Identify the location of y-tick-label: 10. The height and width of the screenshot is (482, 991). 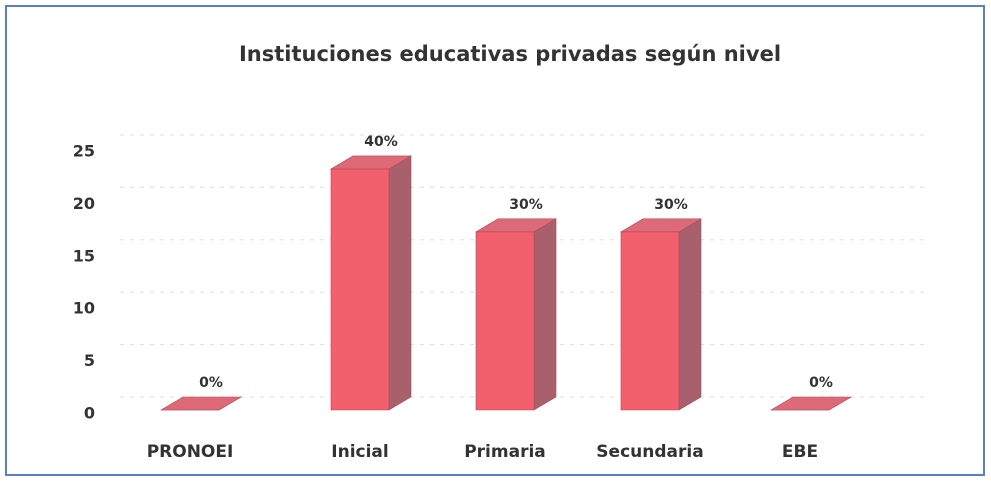
(84, 308).